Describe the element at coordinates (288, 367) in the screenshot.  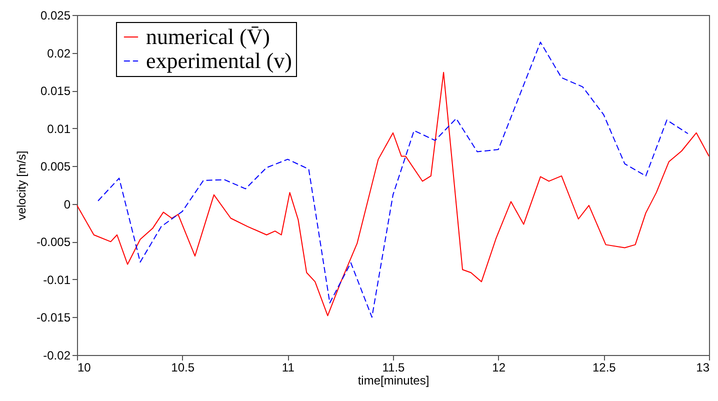
I see `x-tick-label: 11` at that location.